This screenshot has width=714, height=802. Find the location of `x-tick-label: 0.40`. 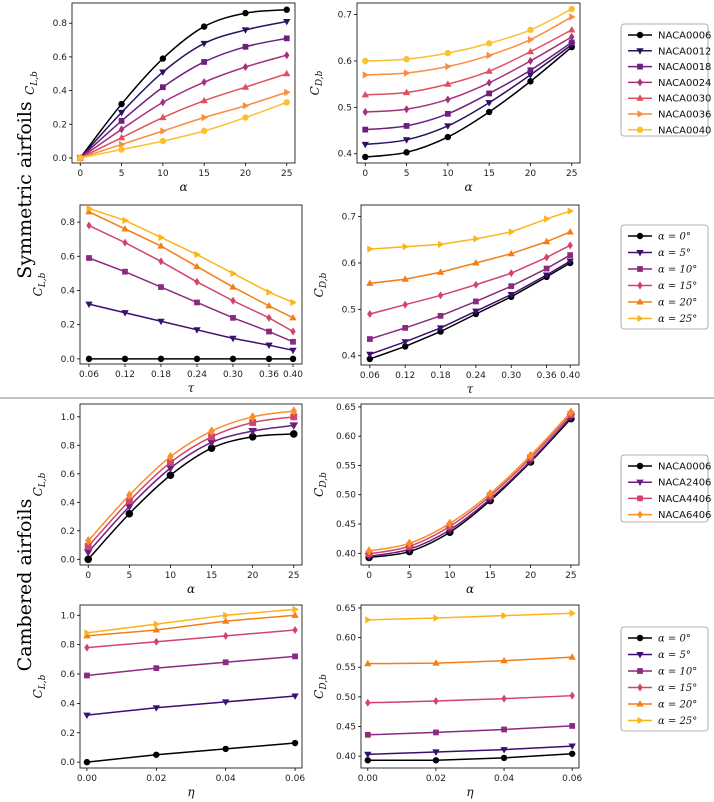

x-tick-label: 0.40 is located at coordinates (293, 375).